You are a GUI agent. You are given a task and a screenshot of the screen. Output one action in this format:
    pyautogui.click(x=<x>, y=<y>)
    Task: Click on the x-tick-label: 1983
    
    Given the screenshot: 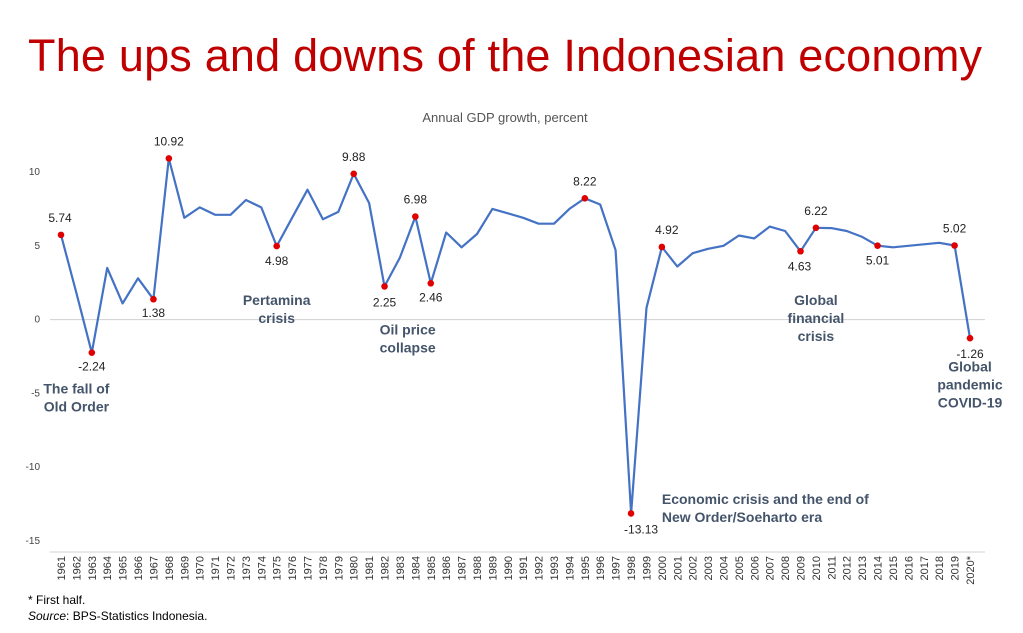 What is the action you would take?
    pyautogui.click(x=401, y=568)
    